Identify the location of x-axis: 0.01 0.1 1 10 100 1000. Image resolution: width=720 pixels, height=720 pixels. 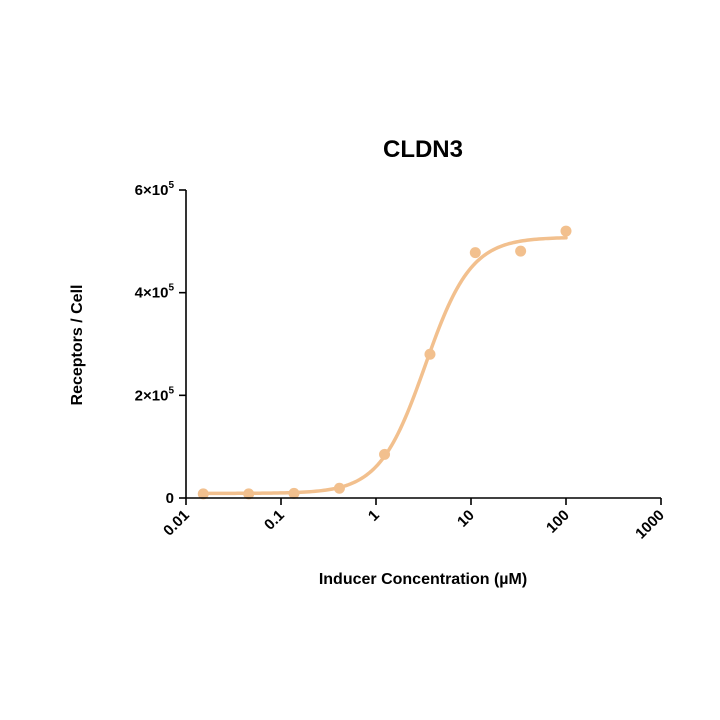
(414, 519).